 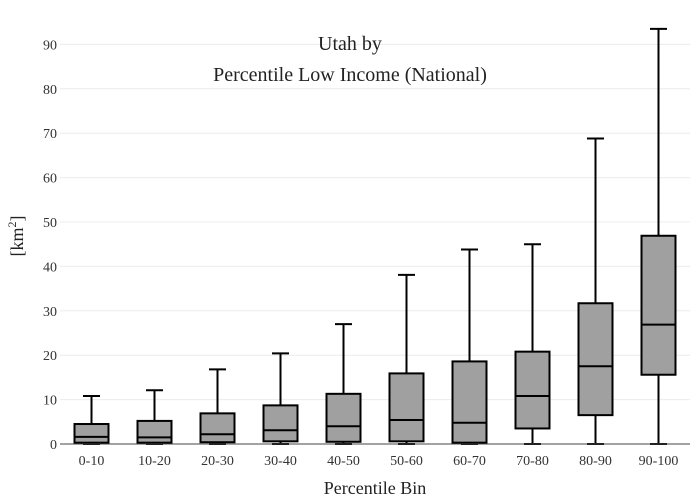 What do you see at coordinates (154, 461) in the screenshot?
I see `x-tick-label: 10-20` at bounding box center [154, 461].